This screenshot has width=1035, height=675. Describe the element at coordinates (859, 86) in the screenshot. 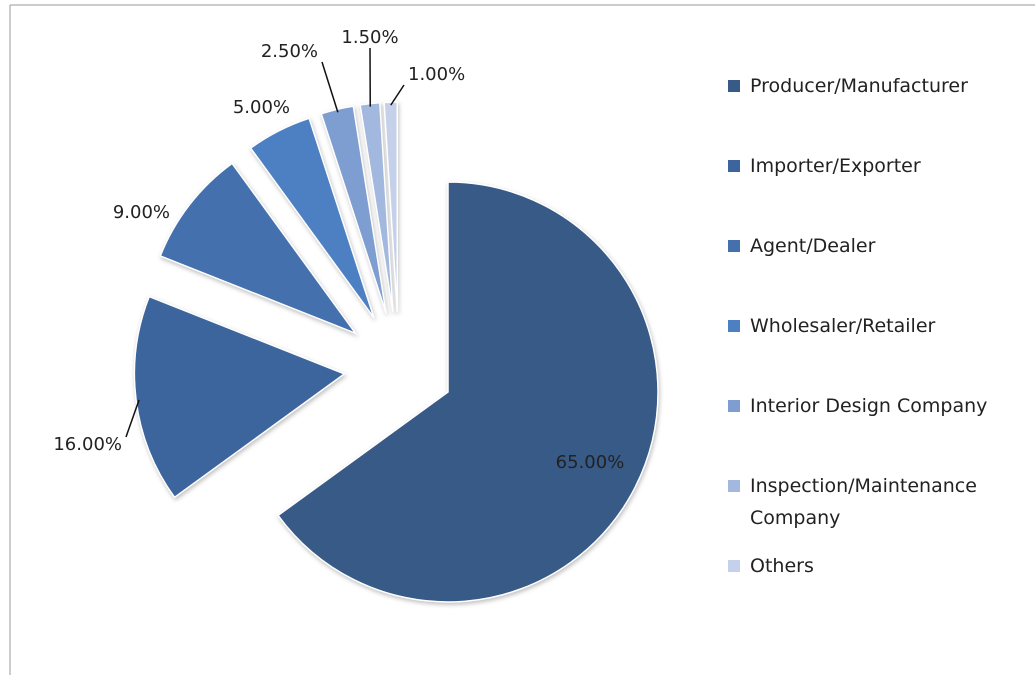

I see `legend-label: Producer/Manufacturer` at that location.